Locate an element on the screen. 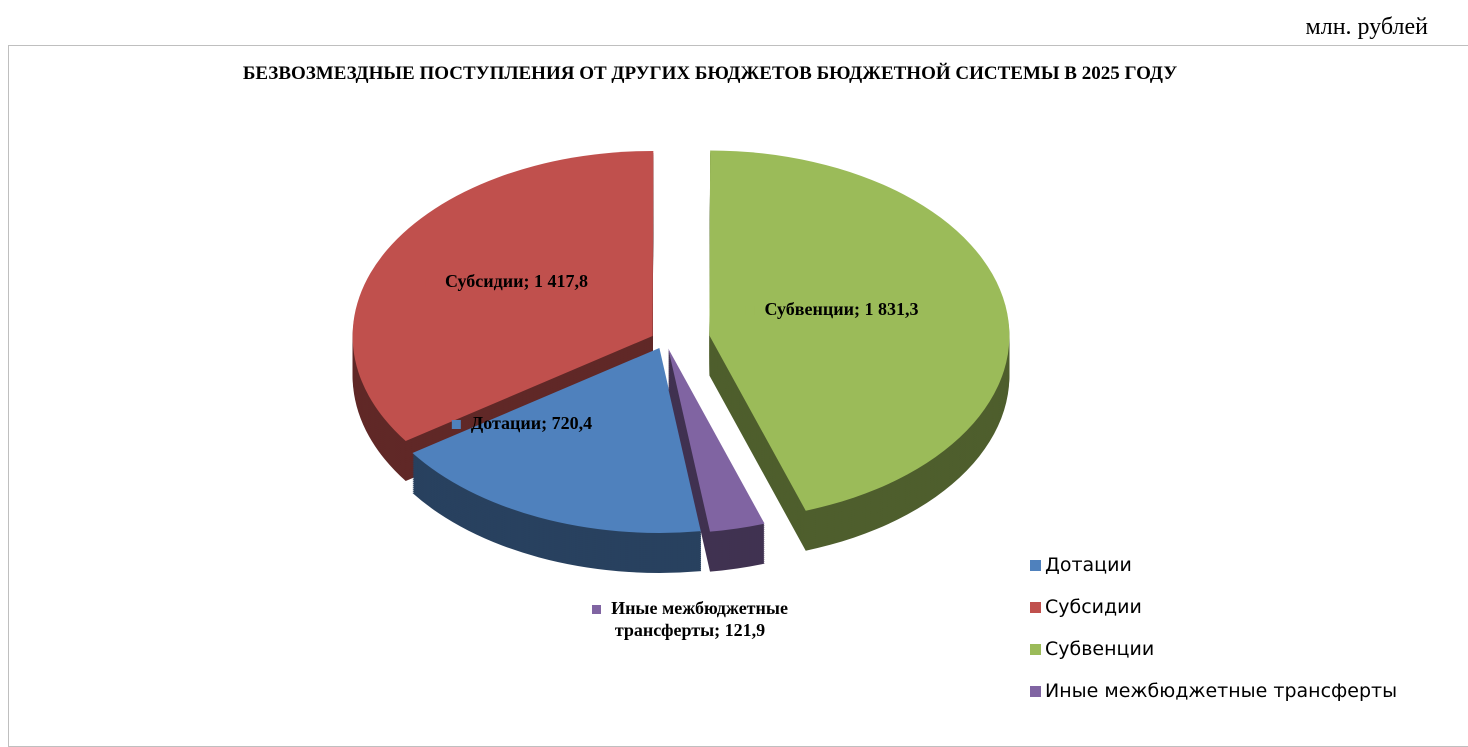 The width and height of the screenshot is (1468, 747). legend-item: Дотации is located at coordinates (1081, 565).